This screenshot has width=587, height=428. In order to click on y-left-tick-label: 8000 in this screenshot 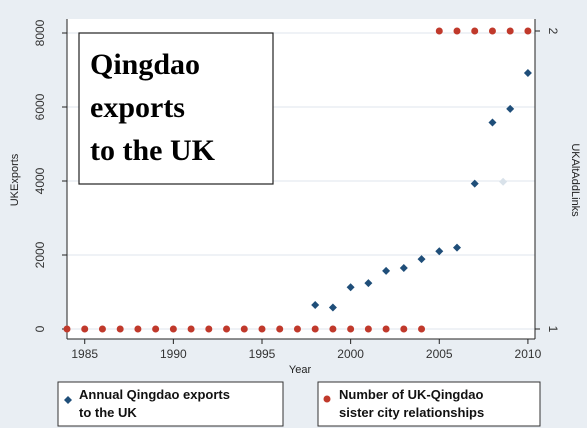, I will do `click(40, 32)`.